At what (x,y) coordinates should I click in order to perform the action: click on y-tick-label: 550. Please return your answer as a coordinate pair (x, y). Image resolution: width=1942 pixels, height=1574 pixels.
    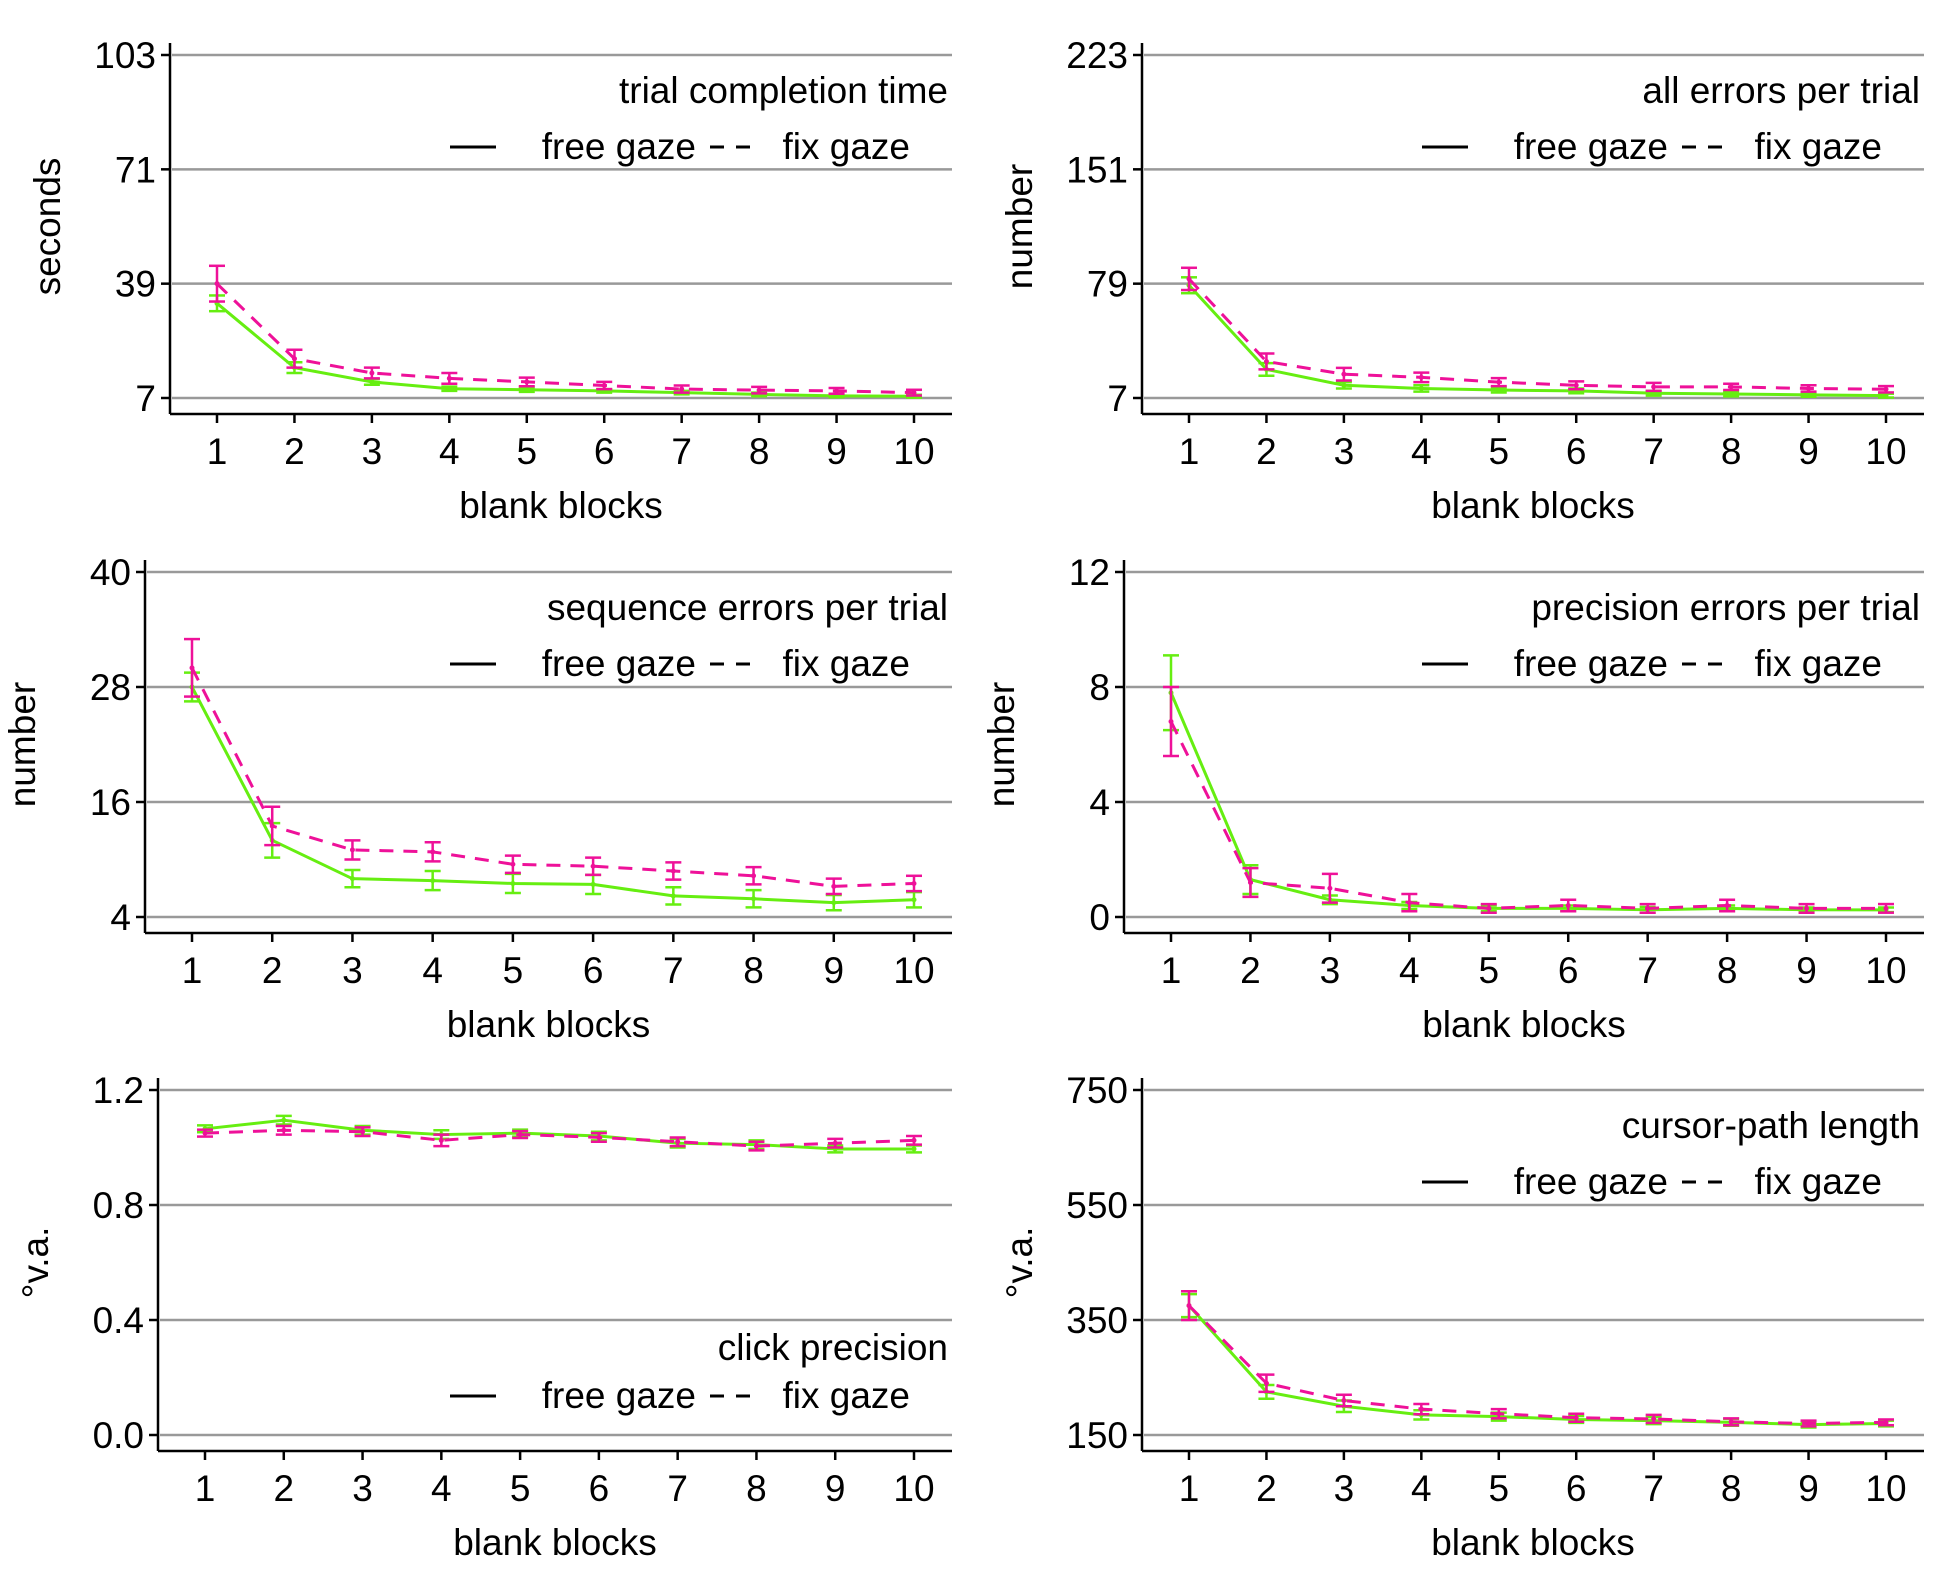
    Looking at the image, I should click on (1097, 1205).